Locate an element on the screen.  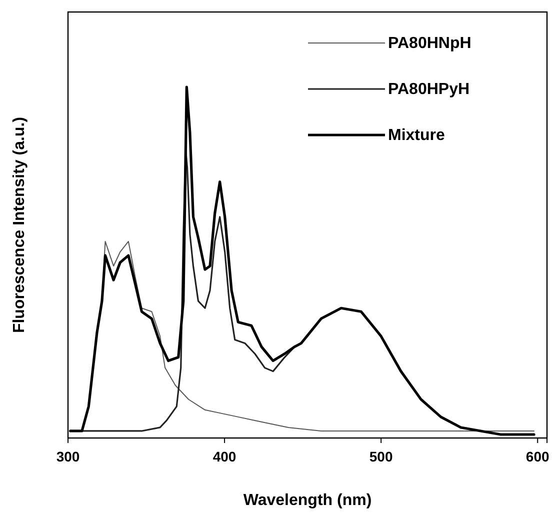
y-axis-title: Fluorescence Intensity (a.u.) is located at coordinates (19, 225).